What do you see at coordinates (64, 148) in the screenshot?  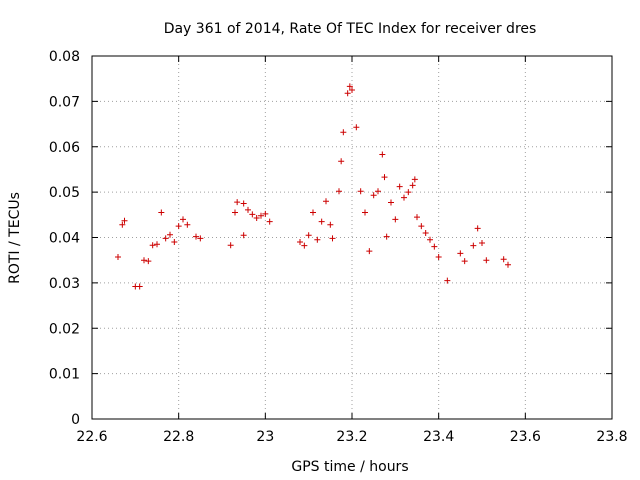 I see `y-tick-label: 0.06` at bounding box center [64, 148].